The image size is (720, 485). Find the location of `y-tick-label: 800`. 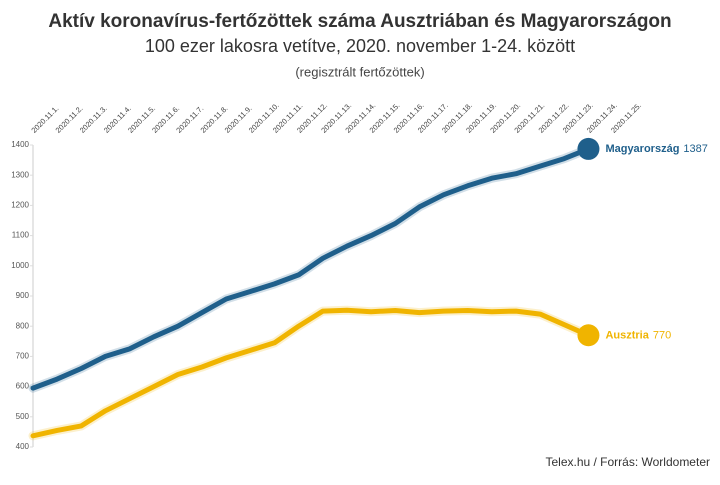

y-tick-label: 800 is located at coordinates (23, 325).